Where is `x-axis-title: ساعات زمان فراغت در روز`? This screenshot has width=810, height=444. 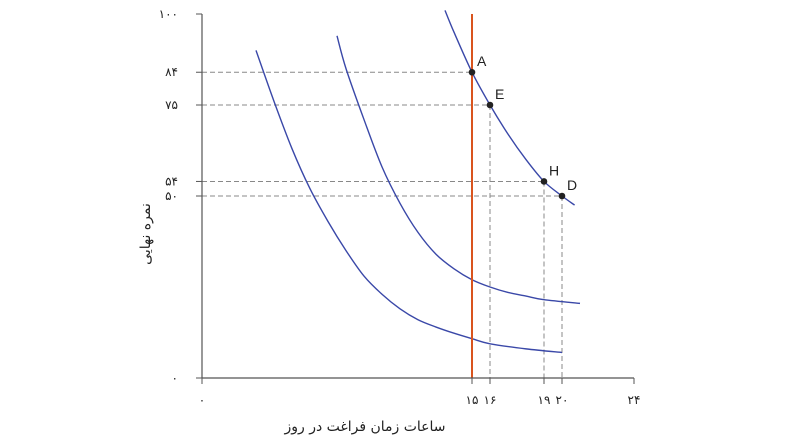
x-axis-title: ساعات زمان فراغت در روز is located at coordinates (364, 427).